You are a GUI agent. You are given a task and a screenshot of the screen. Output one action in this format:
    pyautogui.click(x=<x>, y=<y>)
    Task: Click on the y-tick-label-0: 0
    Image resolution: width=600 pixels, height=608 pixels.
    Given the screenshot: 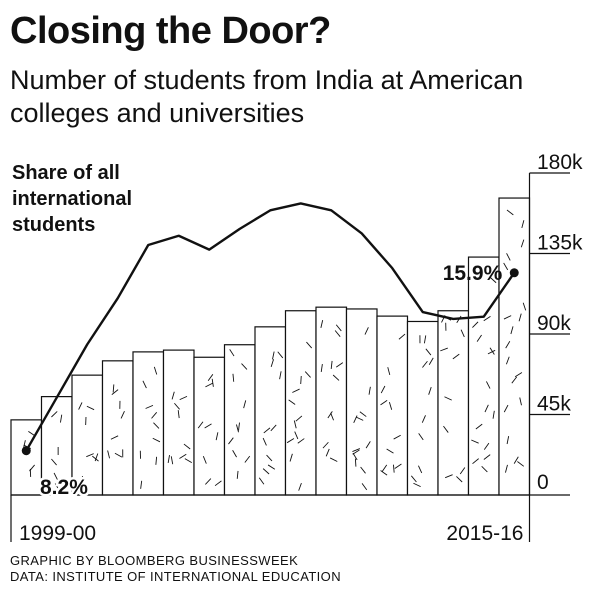 What is the action you would take?
    pyautogui.click(x=543, y=482)
    